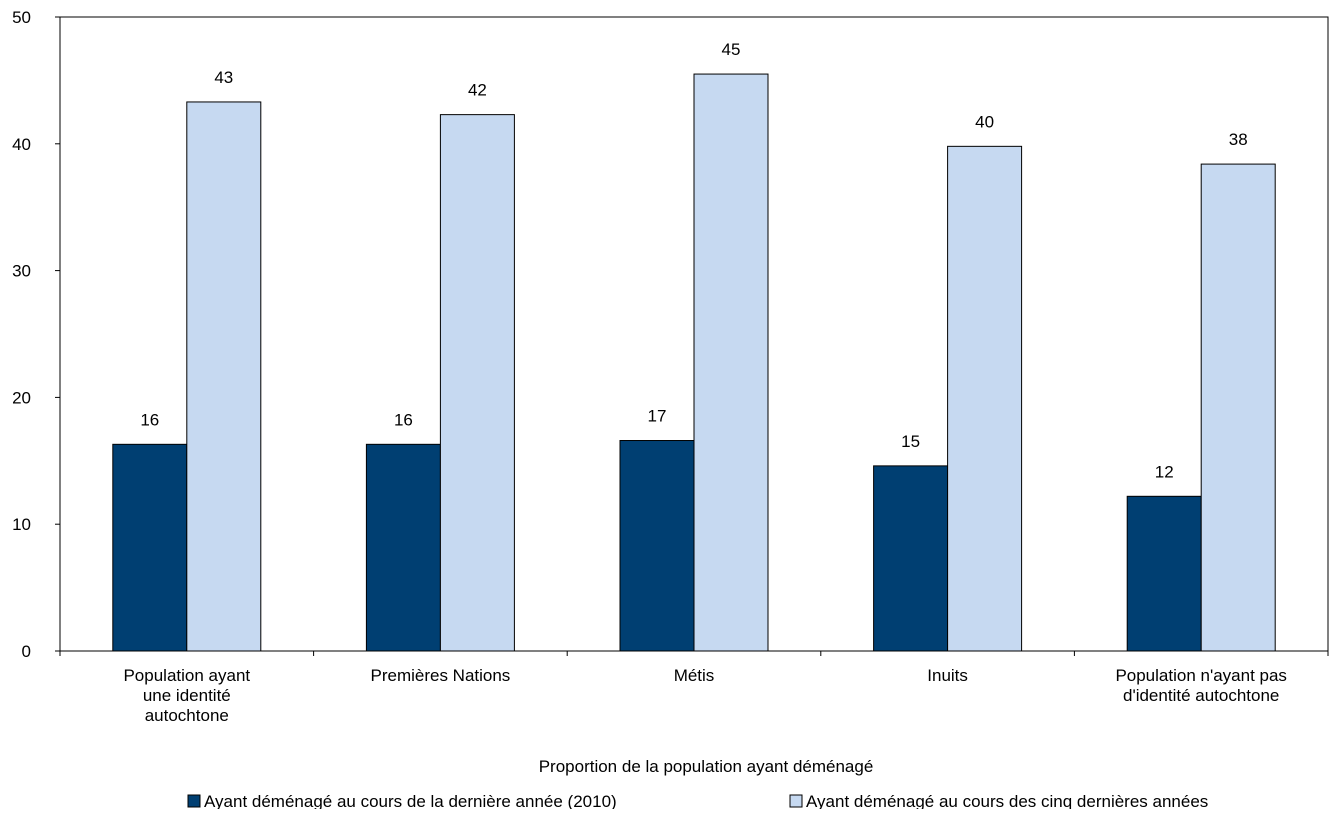  What do you see at coordinates (21, 397) in the screenshot?
I see `y-tick-label: 20` at bounding box center [21, 397].